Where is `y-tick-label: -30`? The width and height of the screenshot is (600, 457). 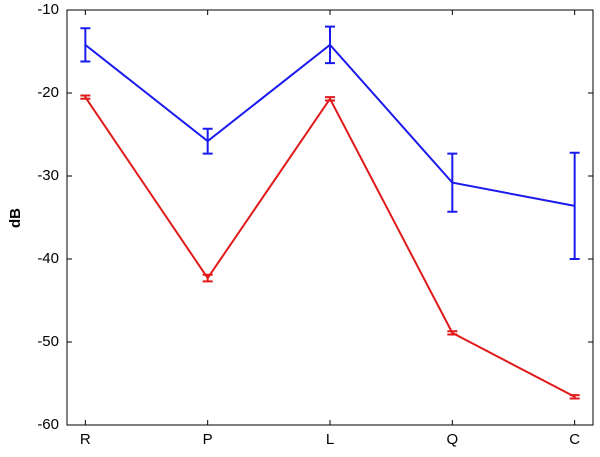 y-tick-label: -30 is located at coordinates (48, 175).